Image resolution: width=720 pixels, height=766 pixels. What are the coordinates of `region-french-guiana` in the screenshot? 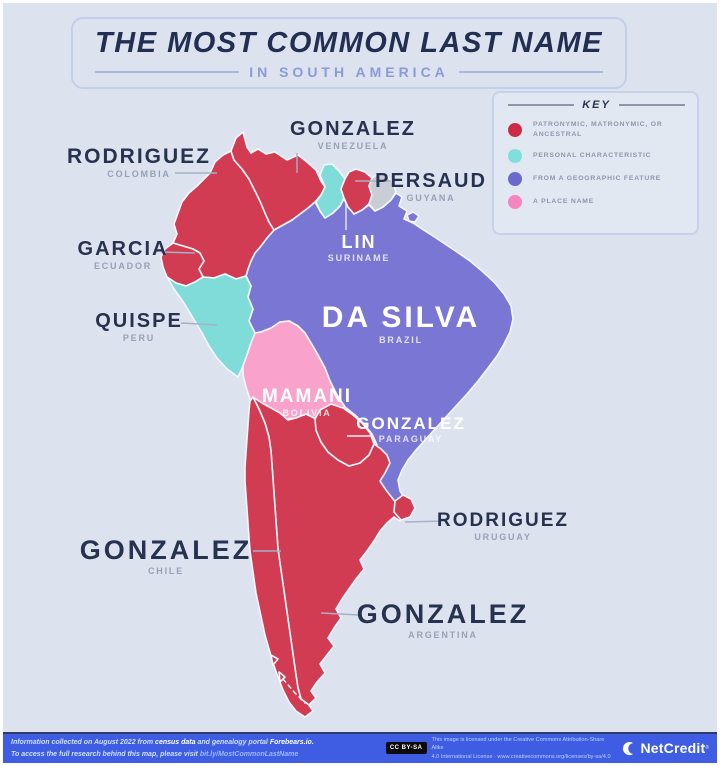 It's located at (382, 192).